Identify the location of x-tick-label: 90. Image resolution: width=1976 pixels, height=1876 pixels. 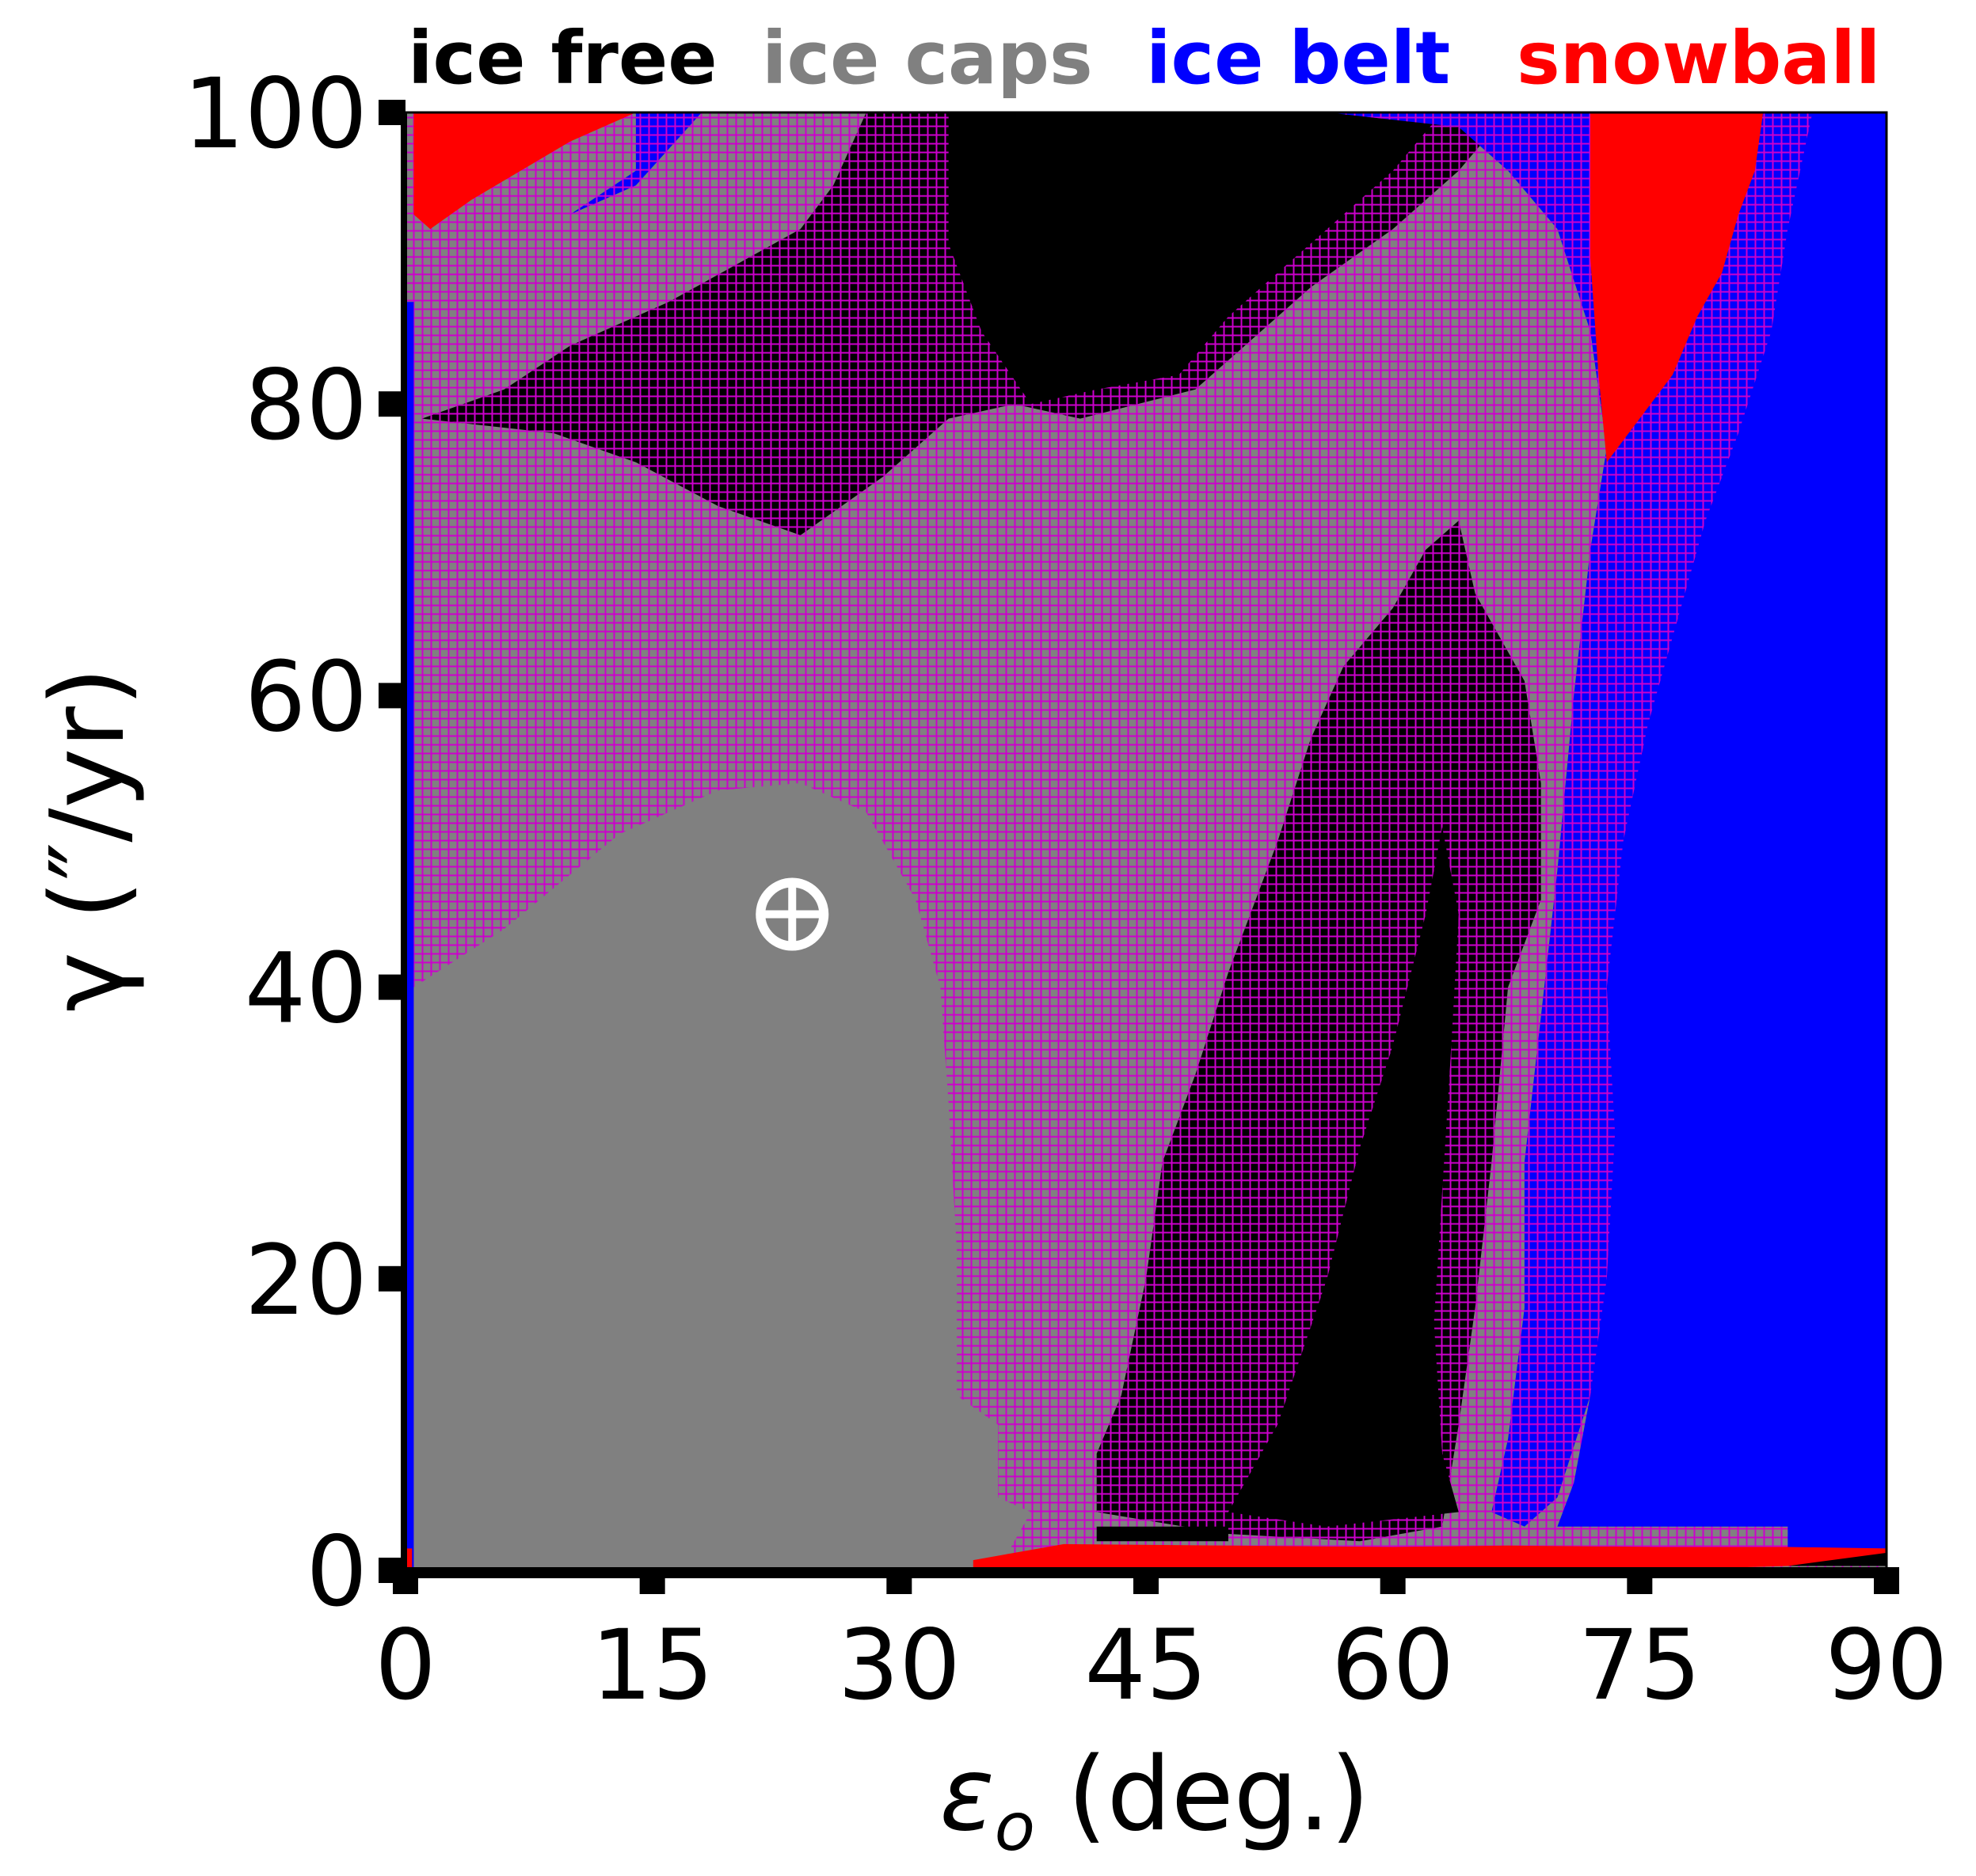
(1886, 1666).